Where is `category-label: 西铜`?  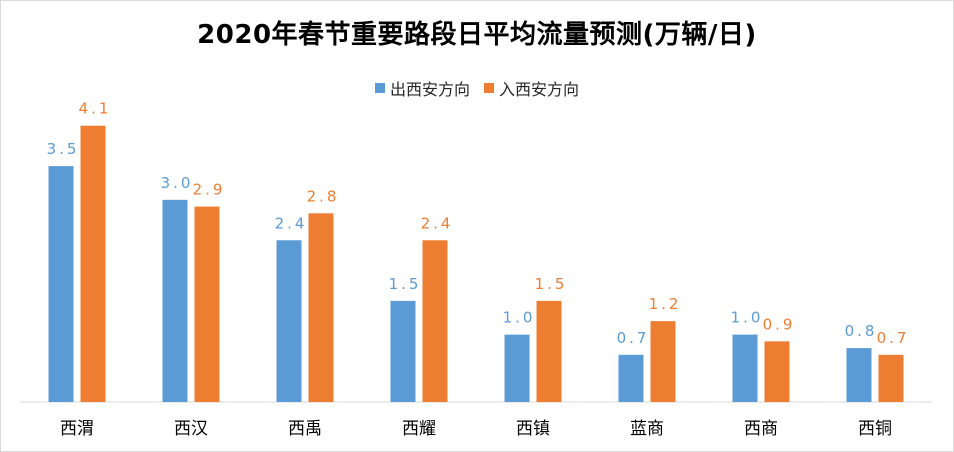
category-label: 西铜 is located at coordinates (875, 429).